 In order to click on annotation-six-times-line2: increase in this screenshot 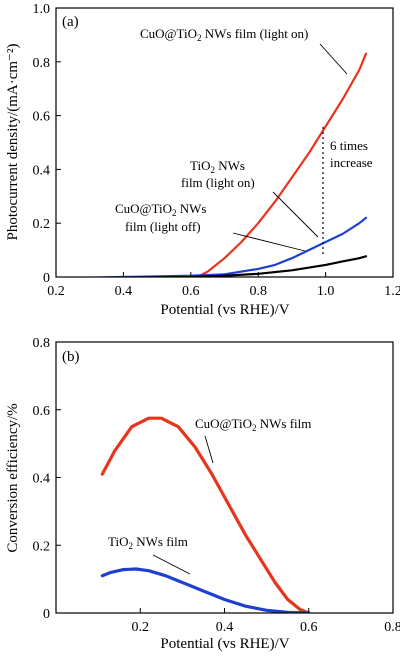, I will do `click(351, 162)`.